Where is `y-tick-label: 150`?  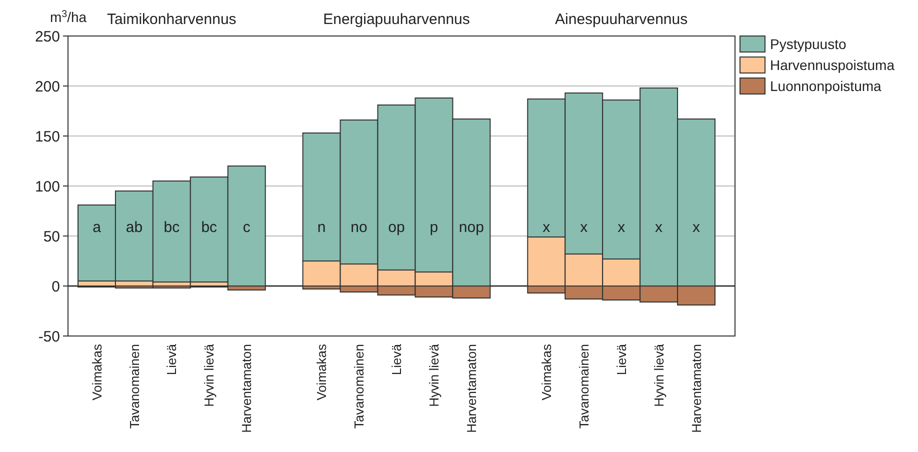 y-tick-label: 150 is located at coordinates (47, 137).